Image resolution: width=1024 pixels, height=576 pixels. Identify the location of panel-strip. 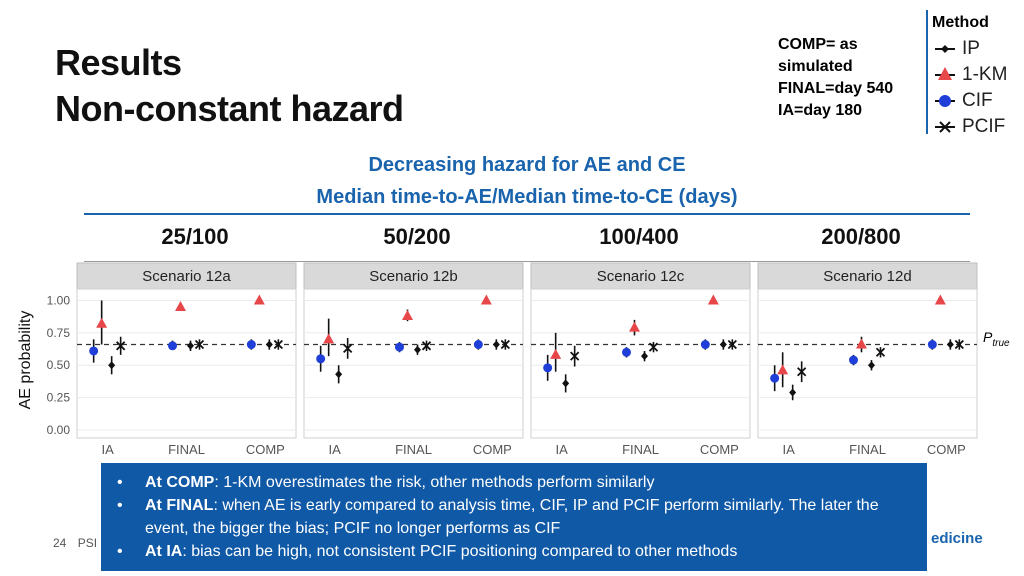
(640, 276).